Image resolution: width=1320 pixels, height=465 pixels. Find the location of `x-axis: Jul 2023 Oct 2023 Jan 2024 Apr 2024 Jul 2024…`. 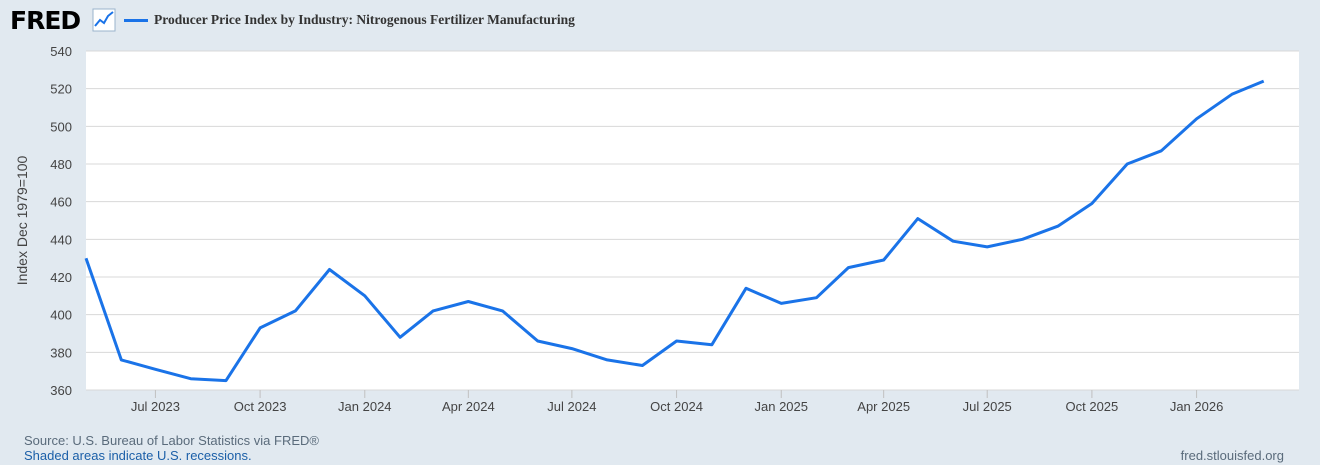

x-axis: Jul 2023 Oct 2023 Jan 2024 Apr 2024 Jul 2024… is located at coordinates (677, 402).